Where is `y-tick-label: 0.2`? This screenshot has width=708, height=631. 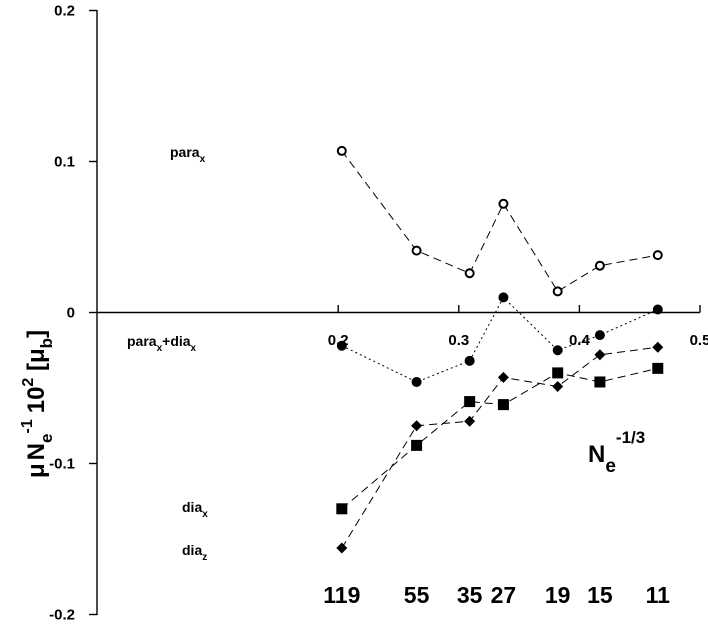 y-tick-label: 0.2 is located at coordinates (64, 11).